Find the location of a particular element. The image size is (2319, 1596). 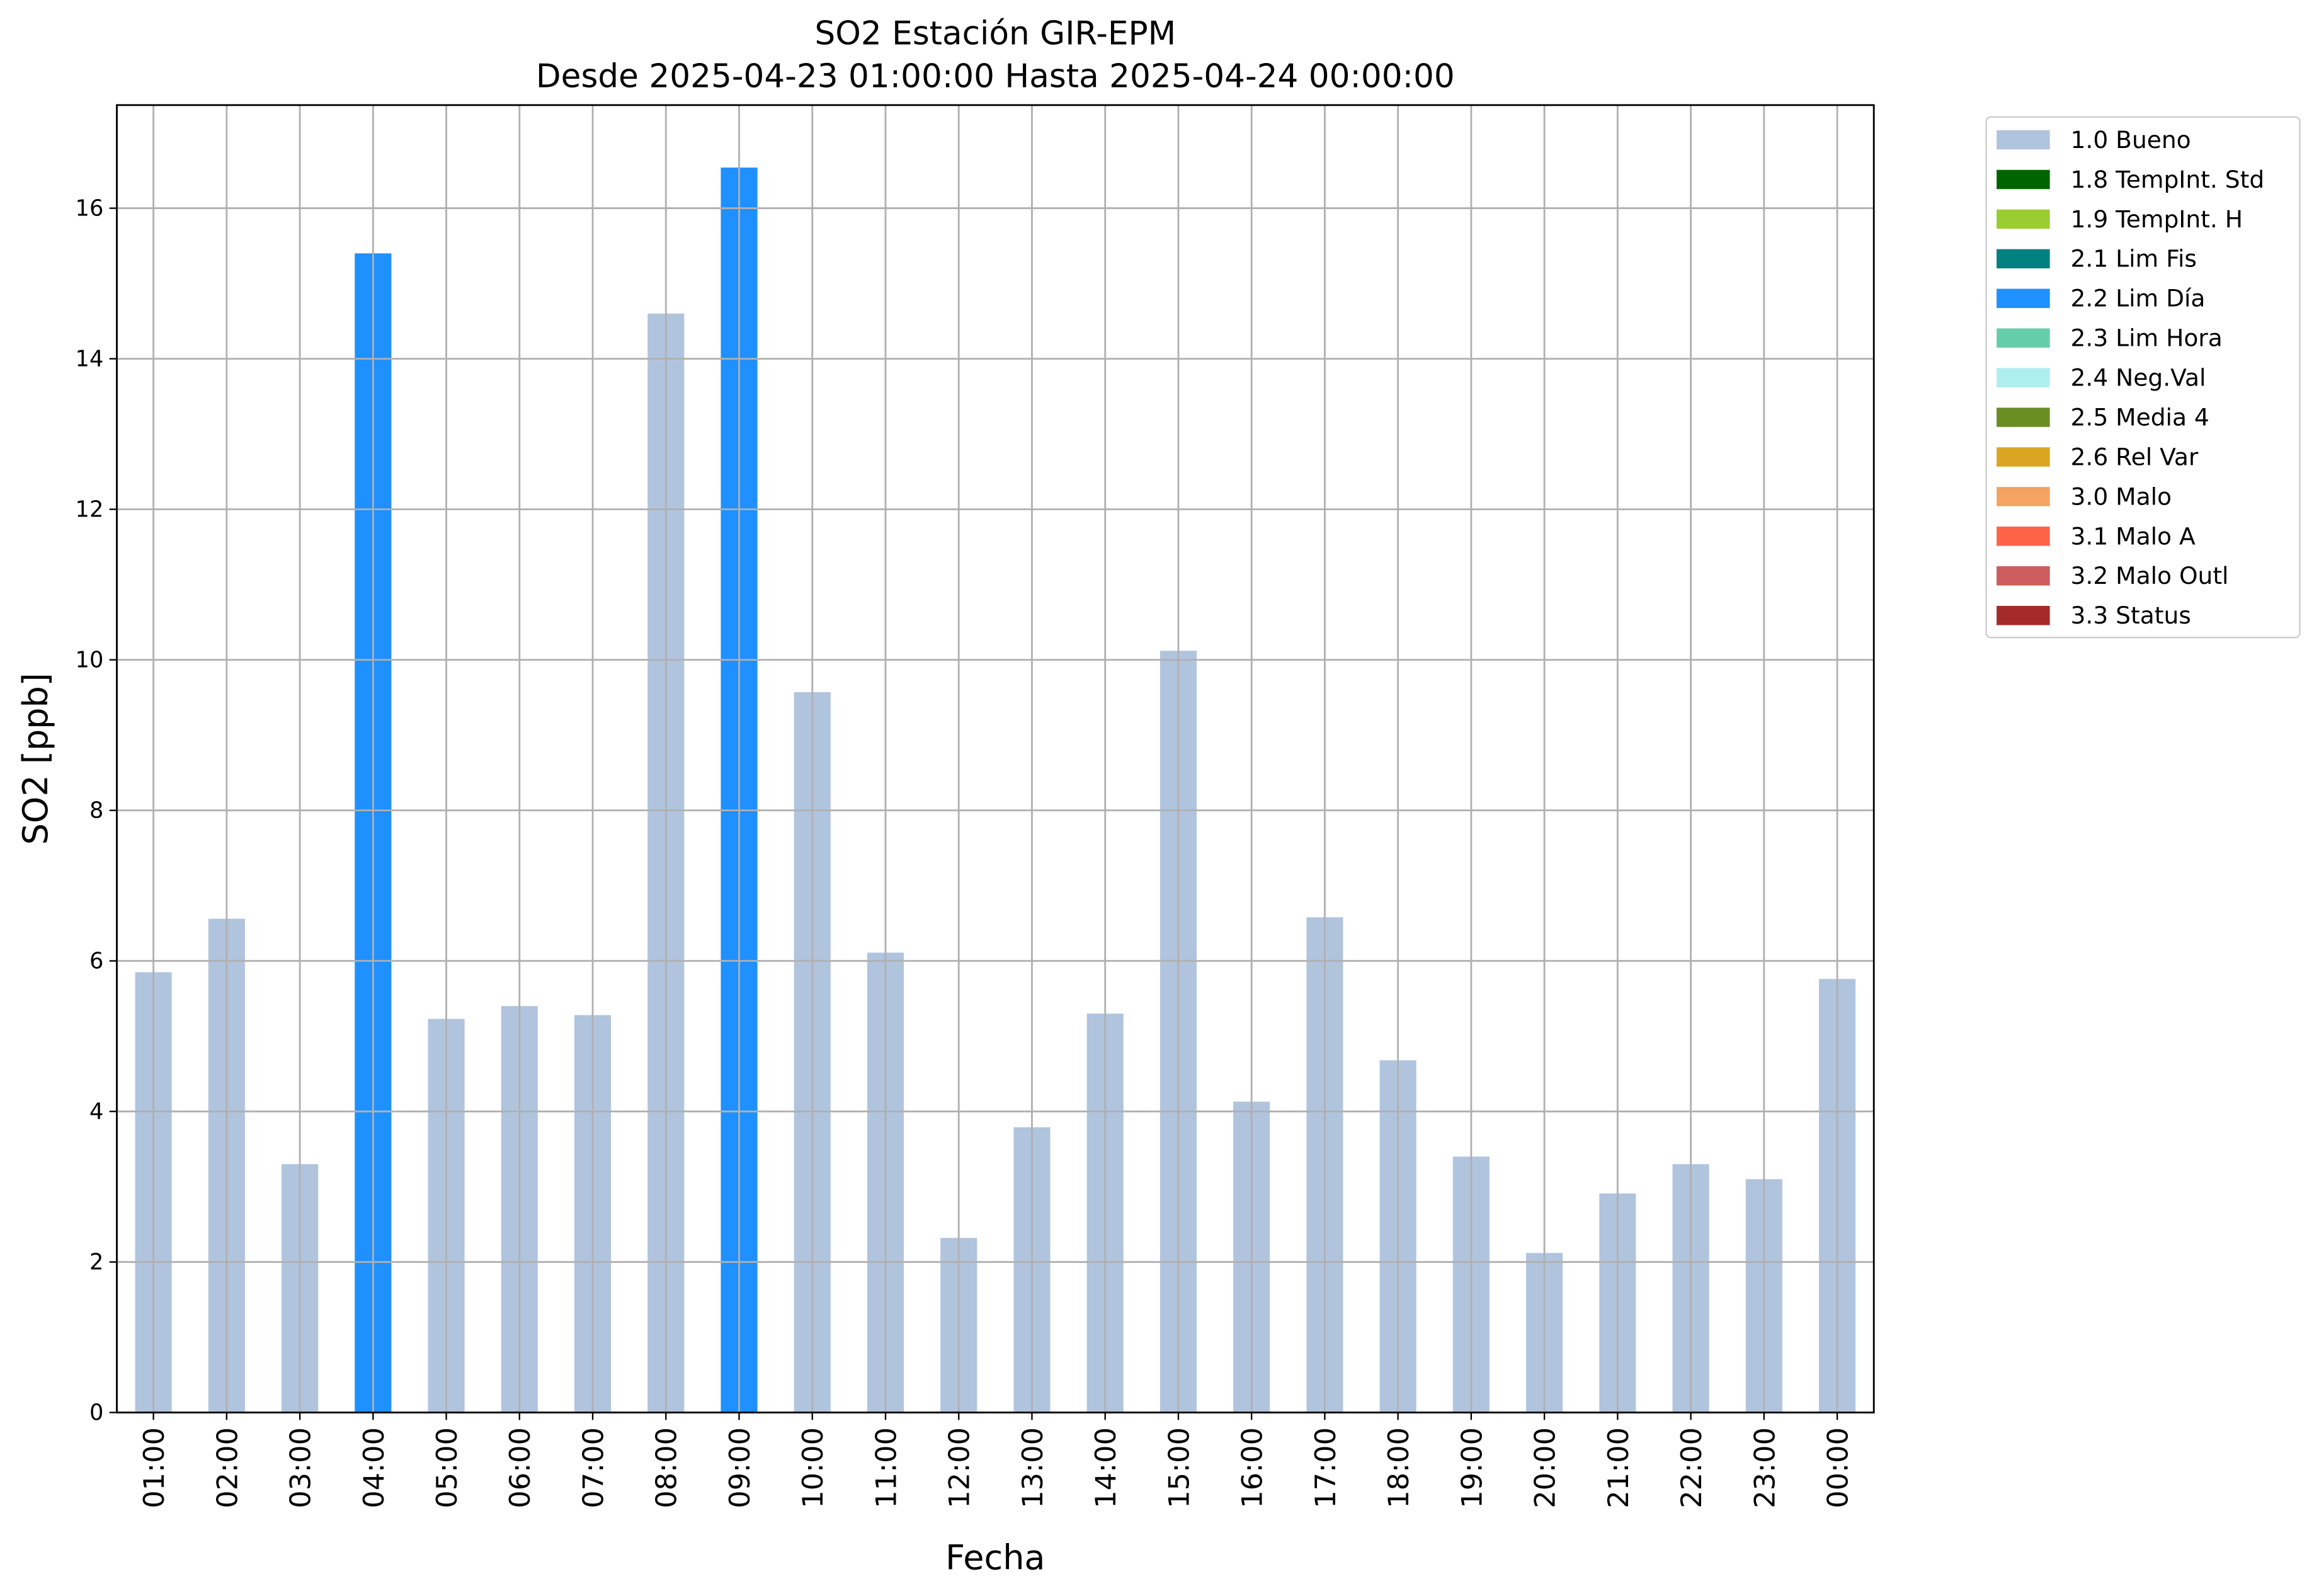

legend-label: 2.4 Neg.Val is located at coordinates (2138, 378).